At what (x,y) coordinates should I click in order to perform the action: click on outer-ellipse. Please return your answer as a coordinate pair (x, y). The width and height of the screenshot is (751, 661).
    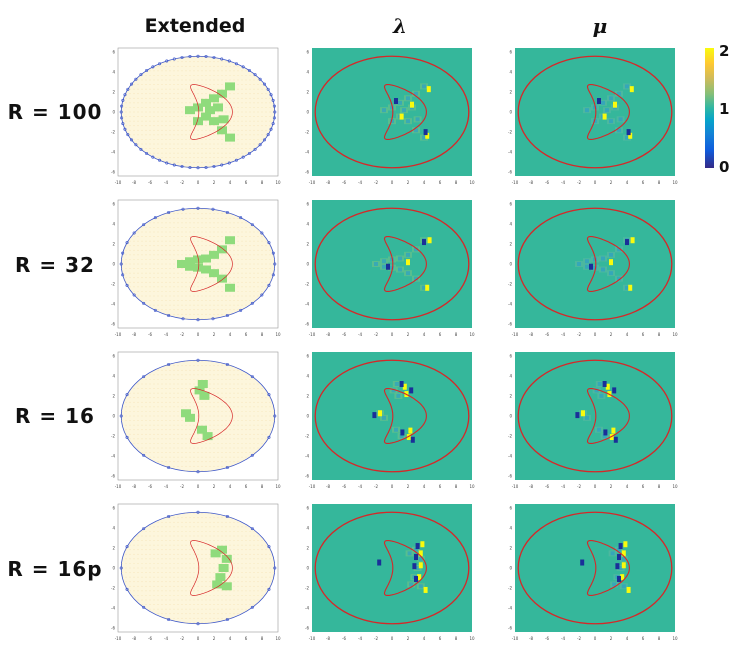
    Looking at the image, I should click on (392, 112).